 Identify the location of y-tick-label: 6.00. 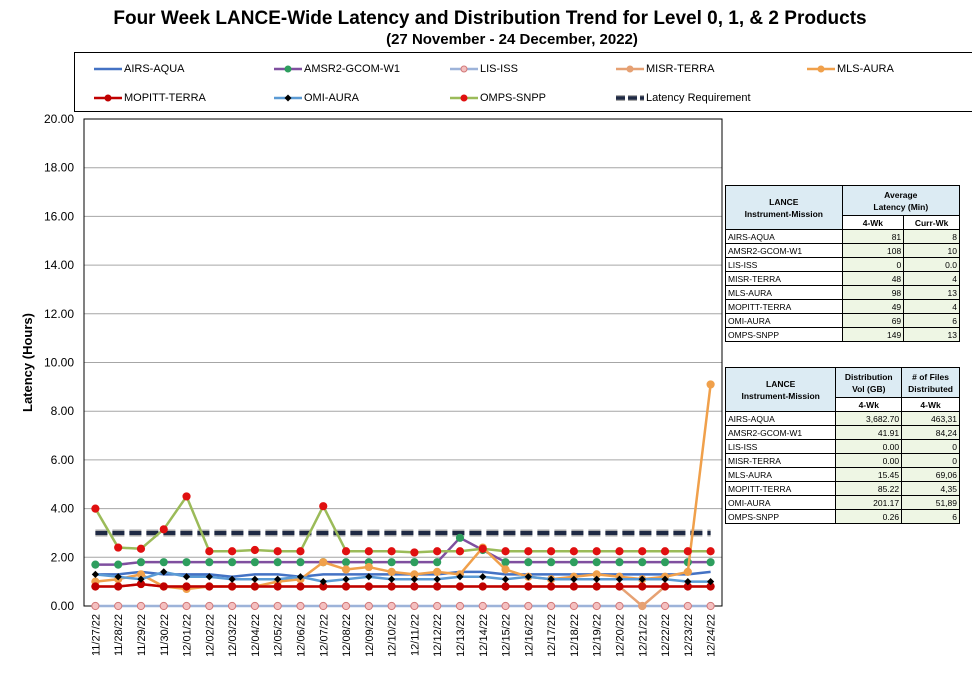
(63, 460).